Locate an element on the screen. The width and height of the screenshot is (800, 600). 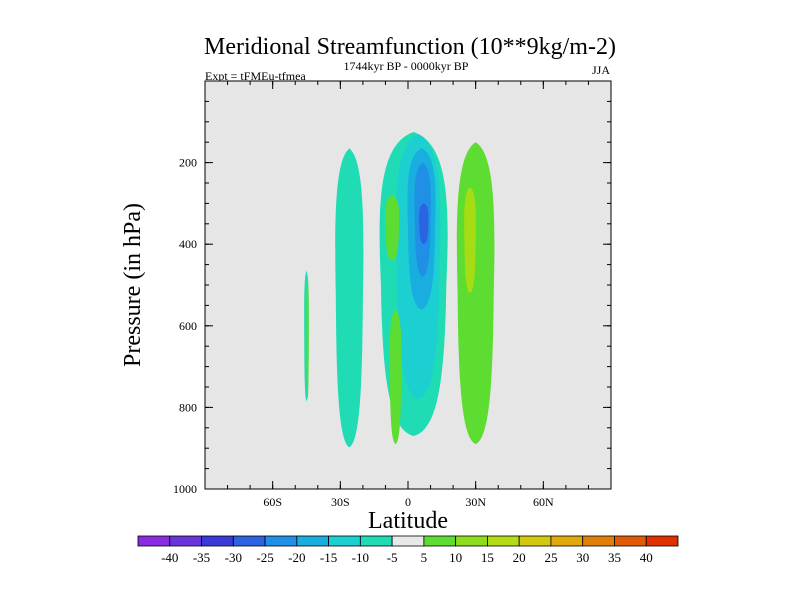
x-axis-label: Latitude is located at coordinates (408, 521).